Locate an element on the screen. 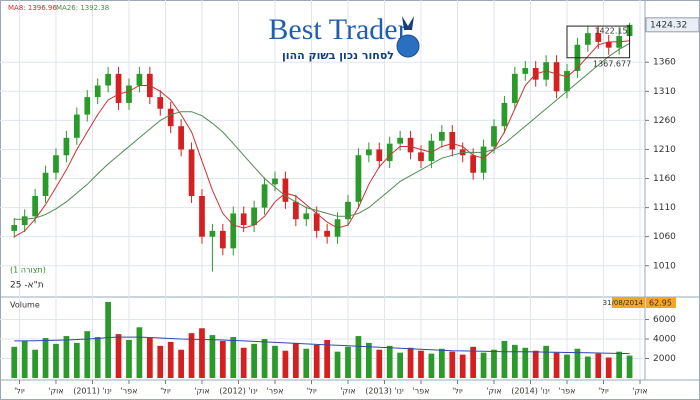  date-tag is located at coordinates (628, 302).